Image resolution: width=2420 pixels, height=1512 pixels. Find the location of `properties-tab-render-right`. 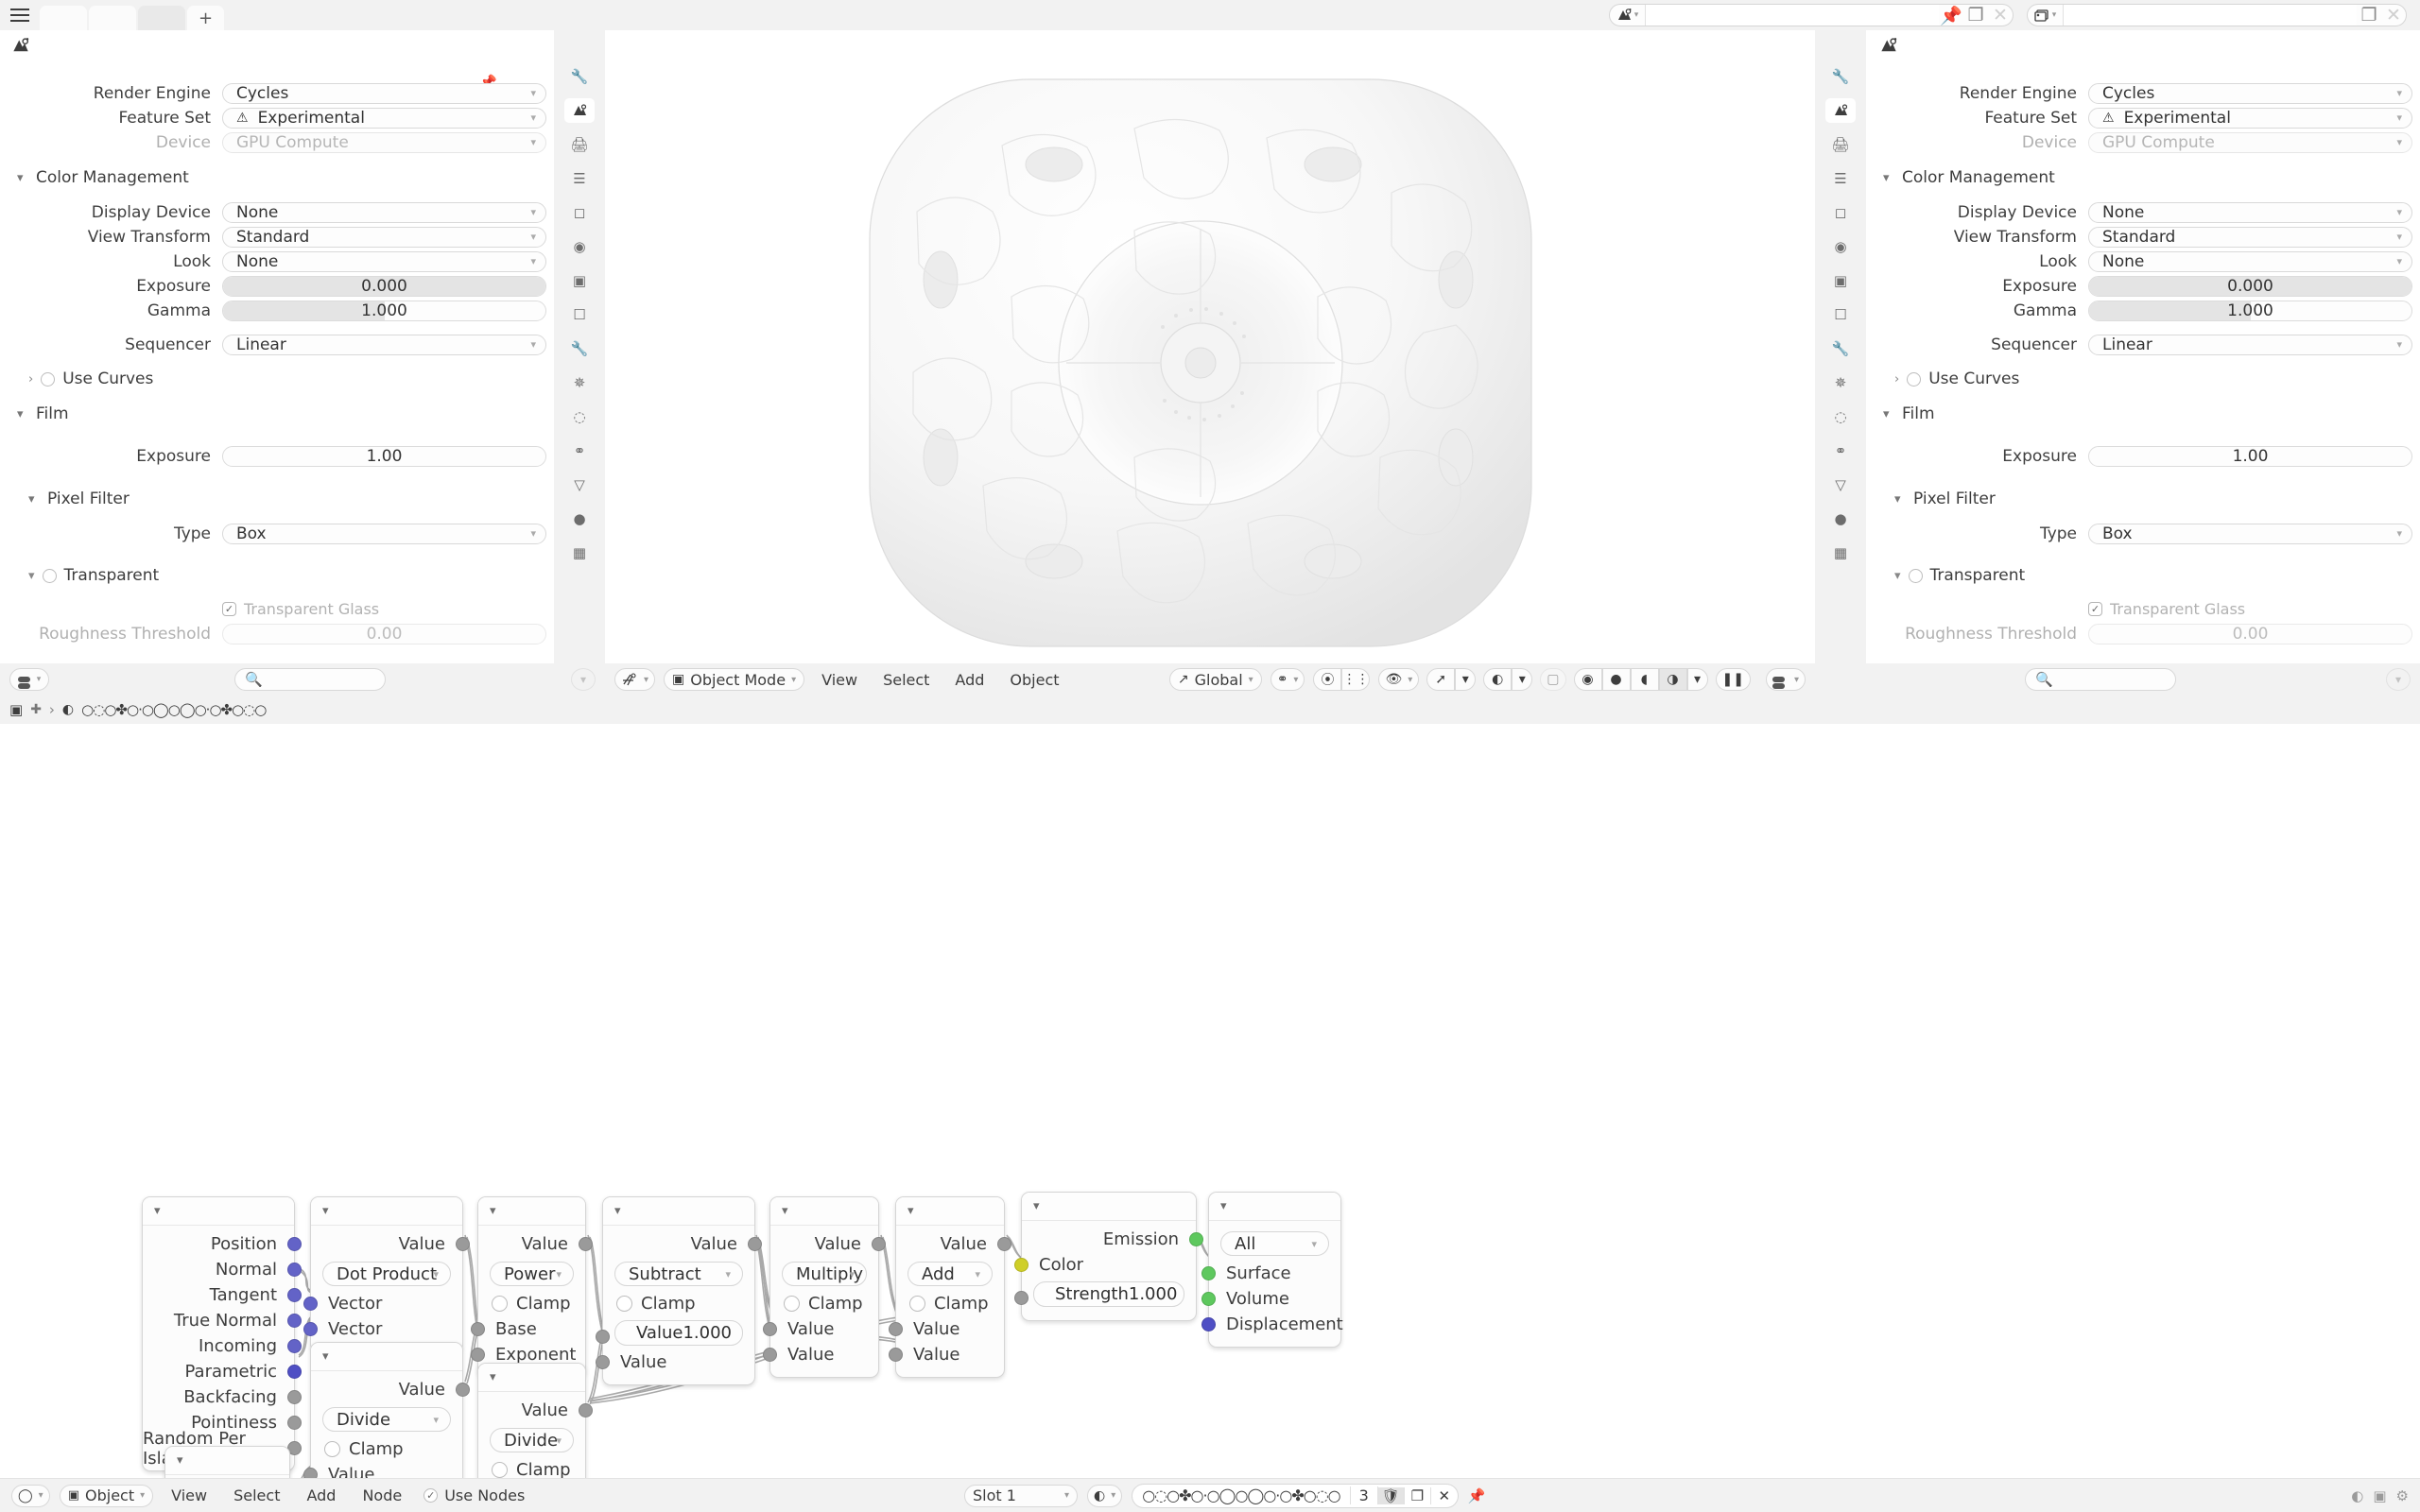

properties-tab-render-right is located at coordinates (1840, 110).